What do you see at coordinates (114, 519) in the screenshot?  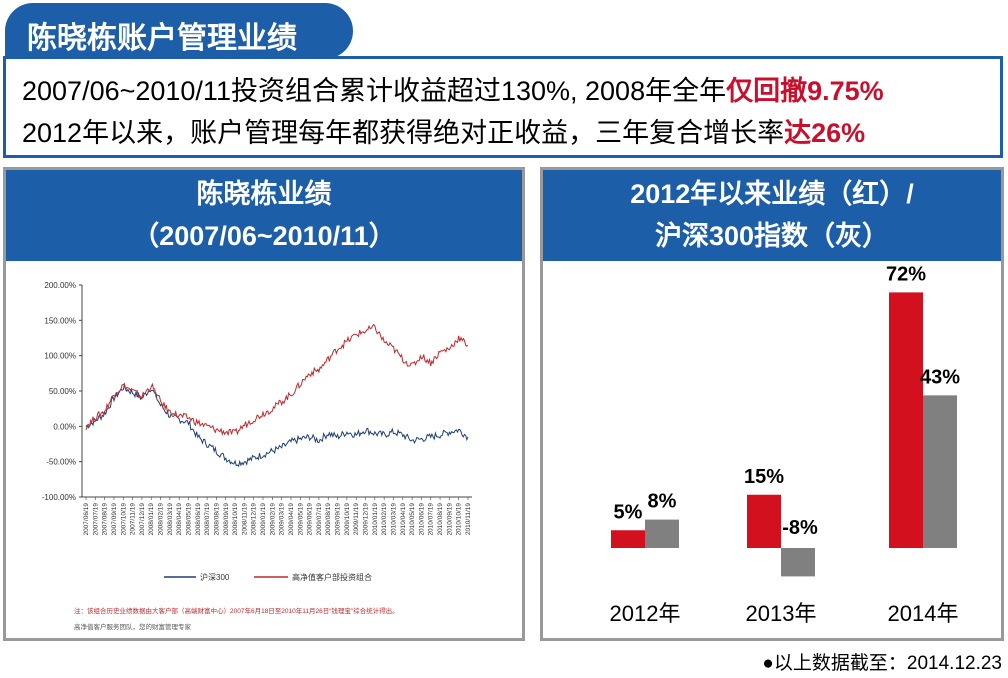 I see `x-tick-label: 2007/09/19` at bounding box center [114, 519].